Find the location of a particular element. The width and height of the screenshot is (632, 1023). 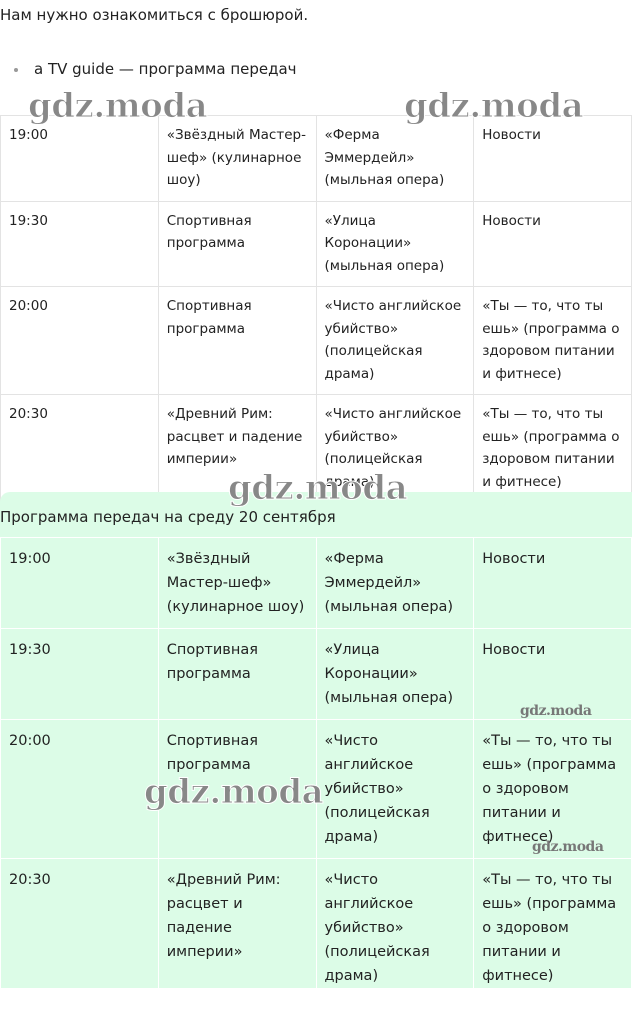

bullet-item: a TV guide — программа передач is located at coordinates (155, 69).